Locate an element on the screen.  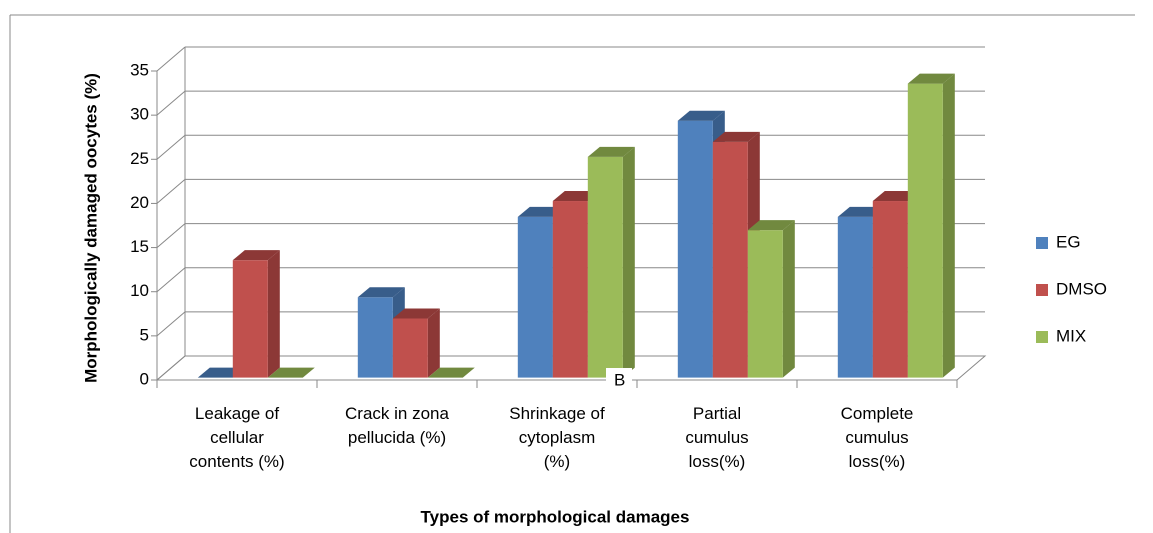
y-axis-title: Morphologically damaged oocytes (%) is located at coordinates (90, 228).